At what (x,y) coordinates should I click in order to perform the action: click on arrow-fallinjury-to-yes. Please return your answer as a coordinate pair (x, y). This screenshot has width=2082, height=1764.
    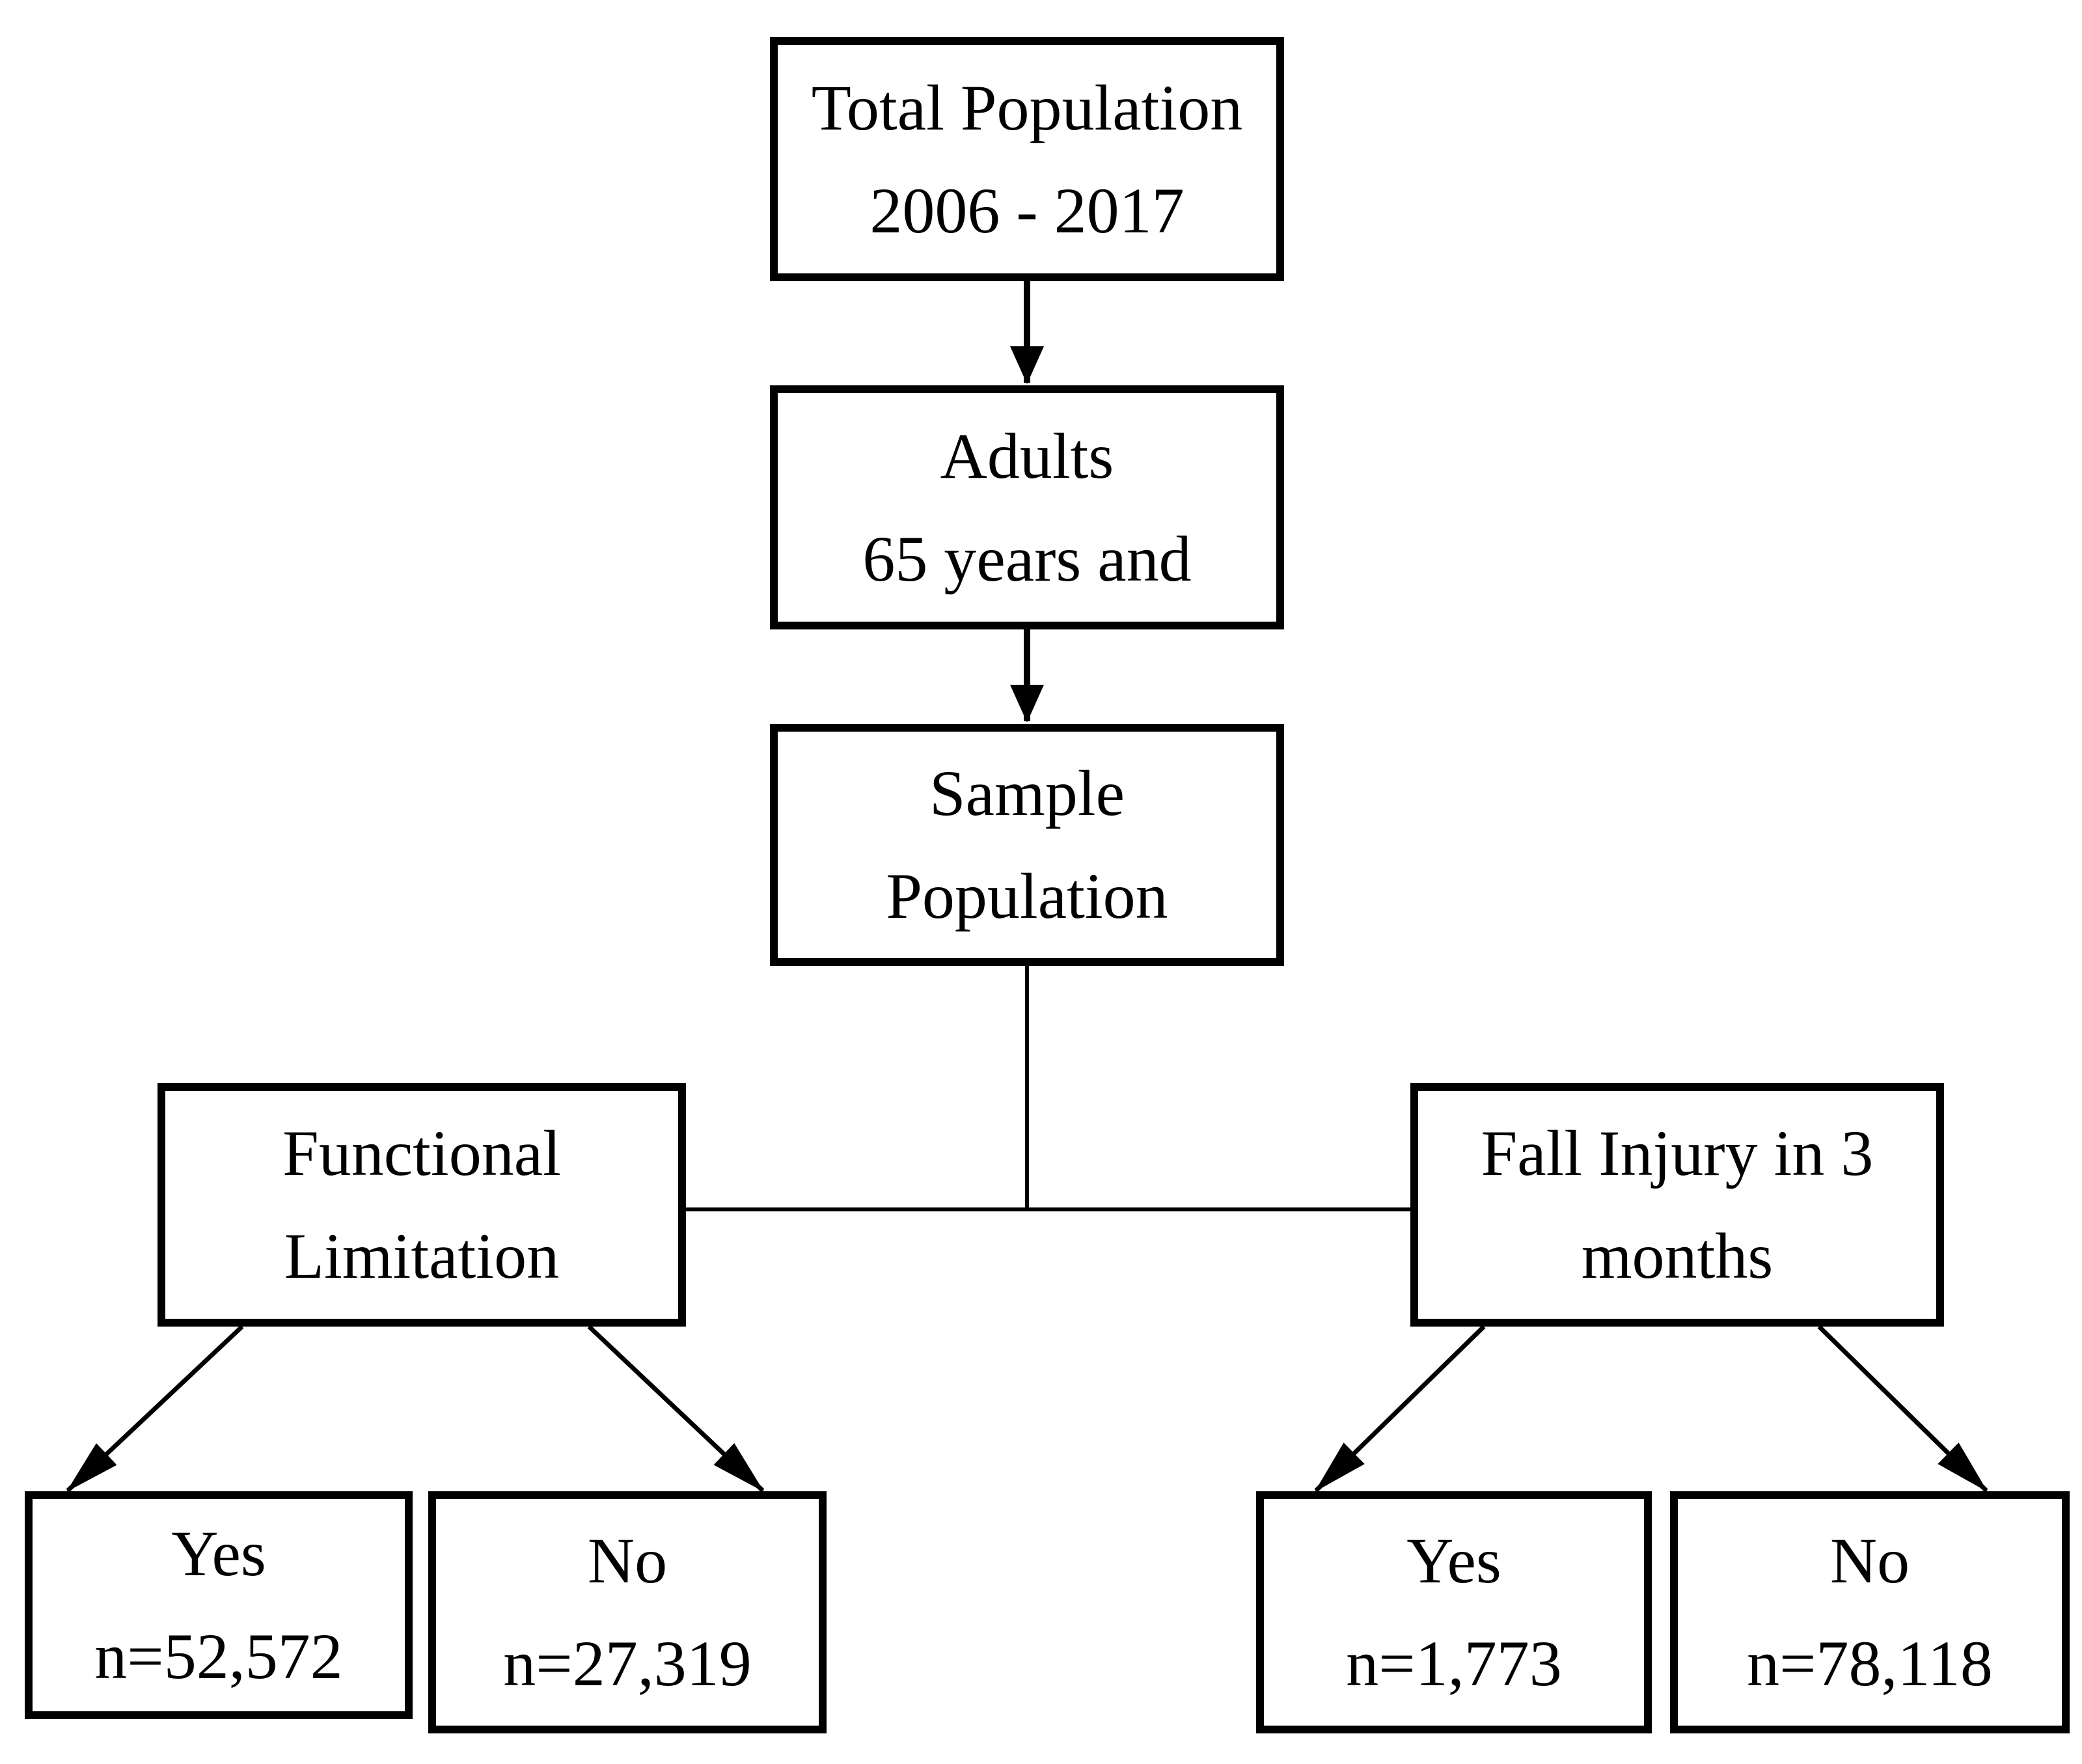
    Looking at the image, I should click on (1400, 1409).